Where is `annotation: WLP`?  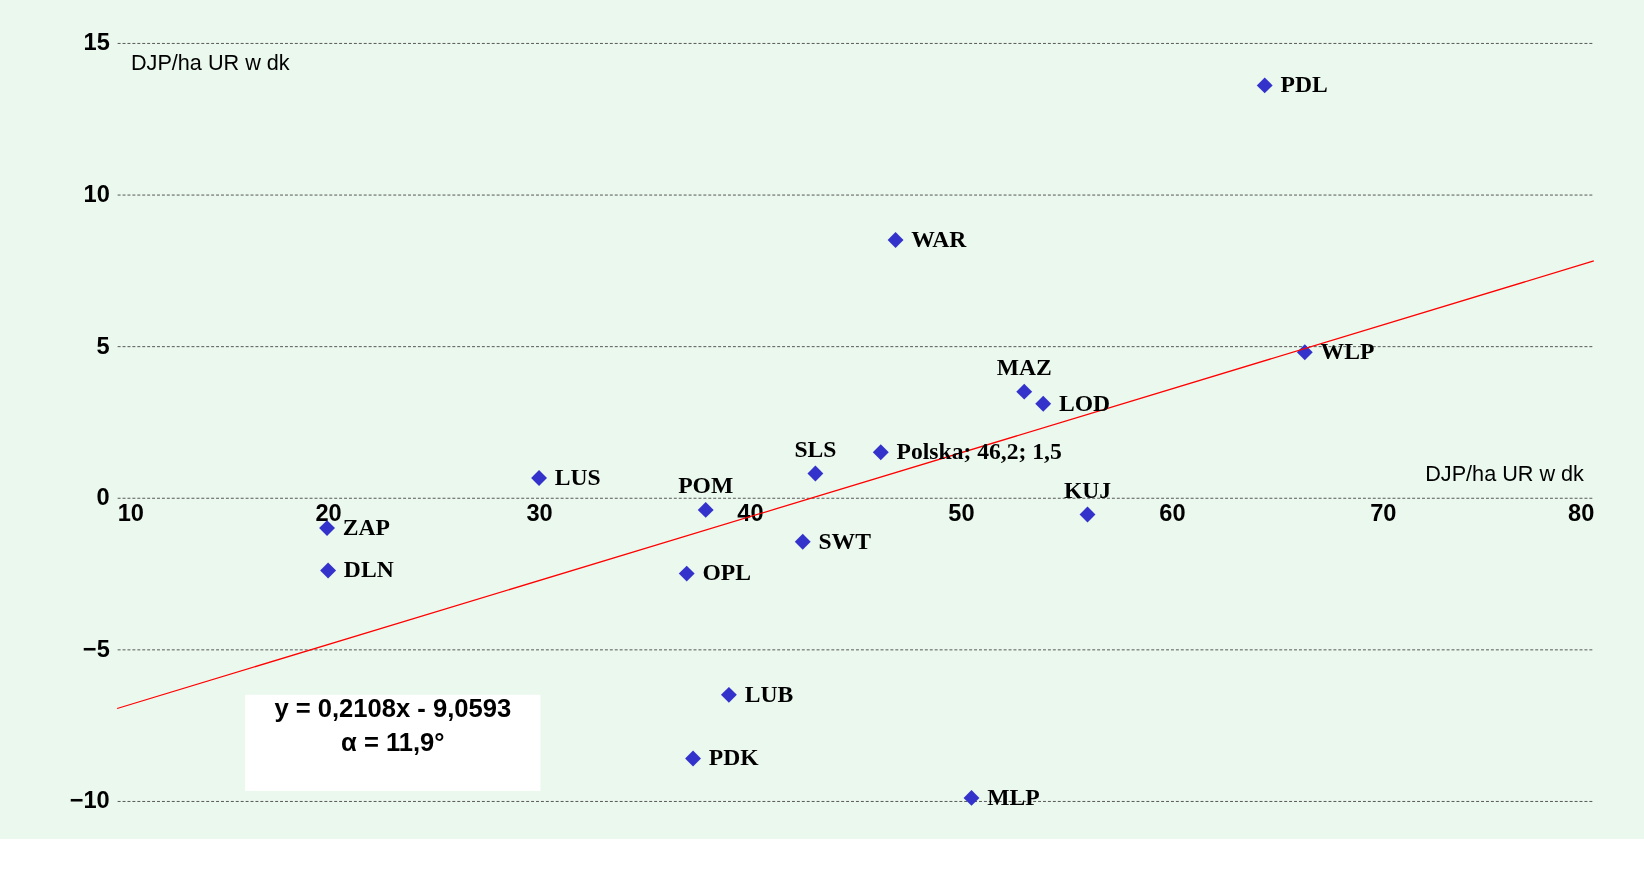 annotation: WLP is located at coordinates (1347, 351).